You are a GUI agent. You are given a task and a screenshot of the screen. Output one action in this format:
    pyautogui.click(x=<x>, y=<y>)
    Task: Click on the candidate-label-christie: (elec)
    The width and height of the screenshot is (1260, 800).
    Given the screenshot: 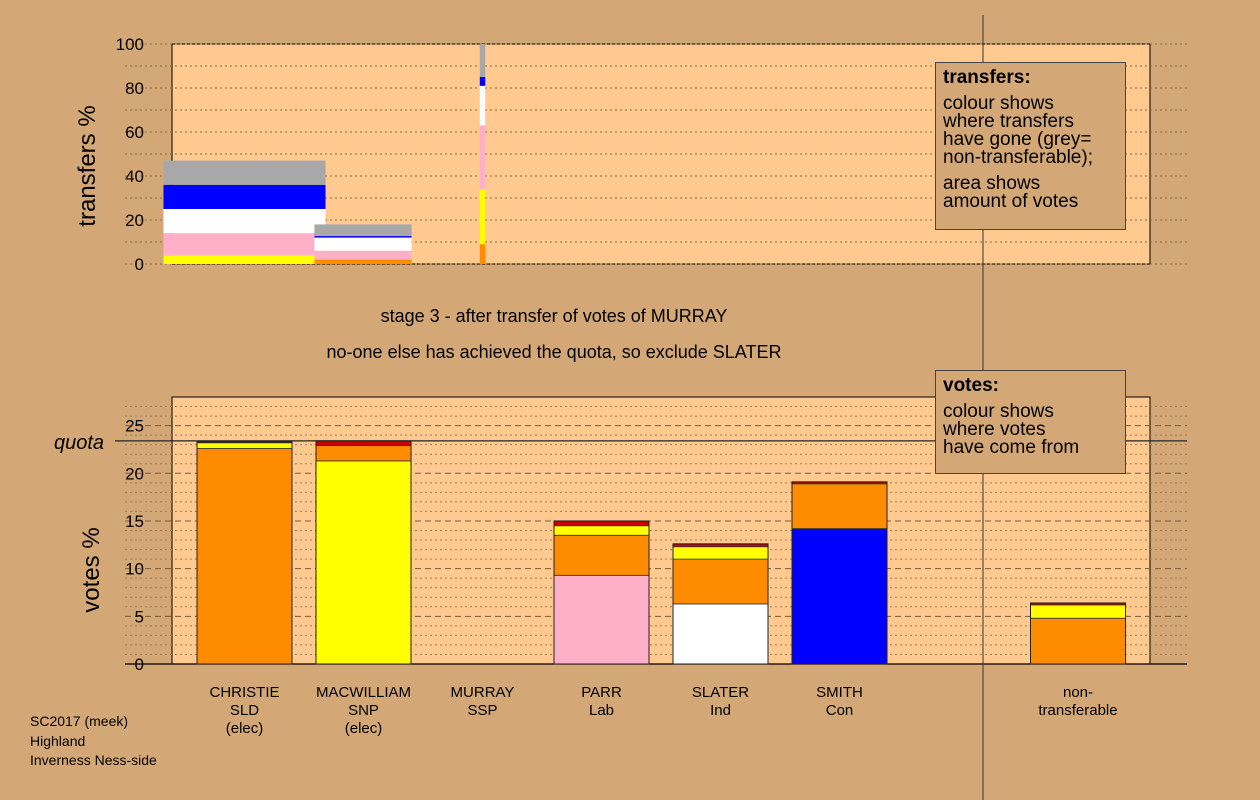 What is the action you would take?
    pyautogui.click(x=245, y=728)
    